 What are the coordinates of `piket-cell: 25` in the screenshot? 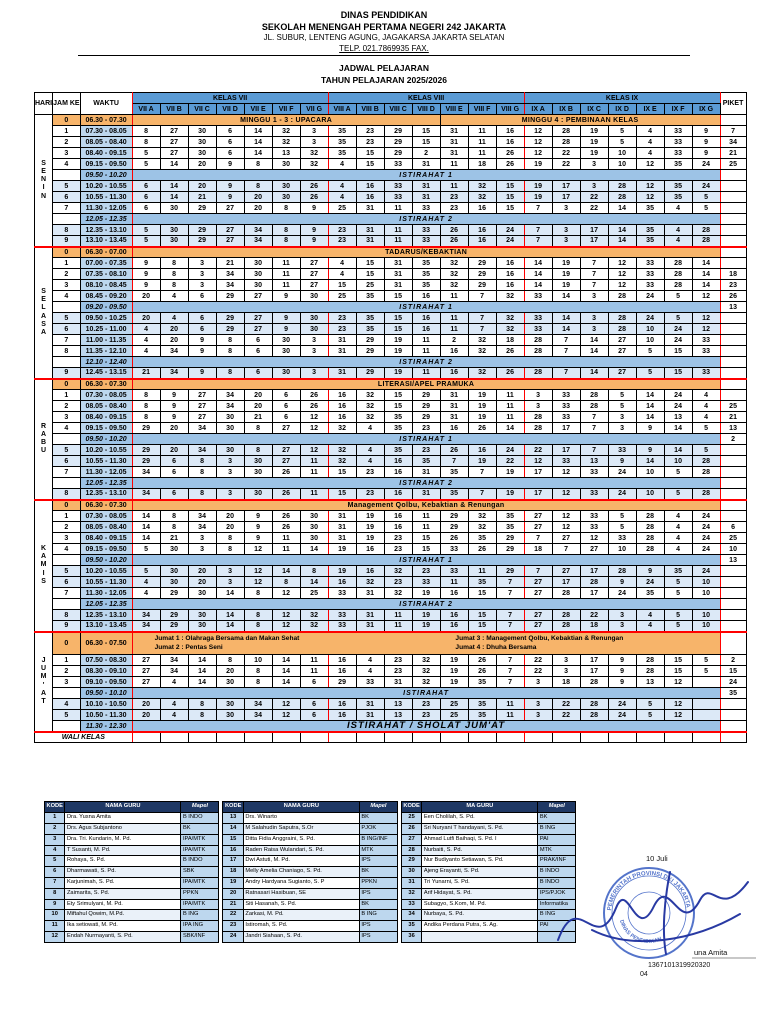 It's located at (733, 164).